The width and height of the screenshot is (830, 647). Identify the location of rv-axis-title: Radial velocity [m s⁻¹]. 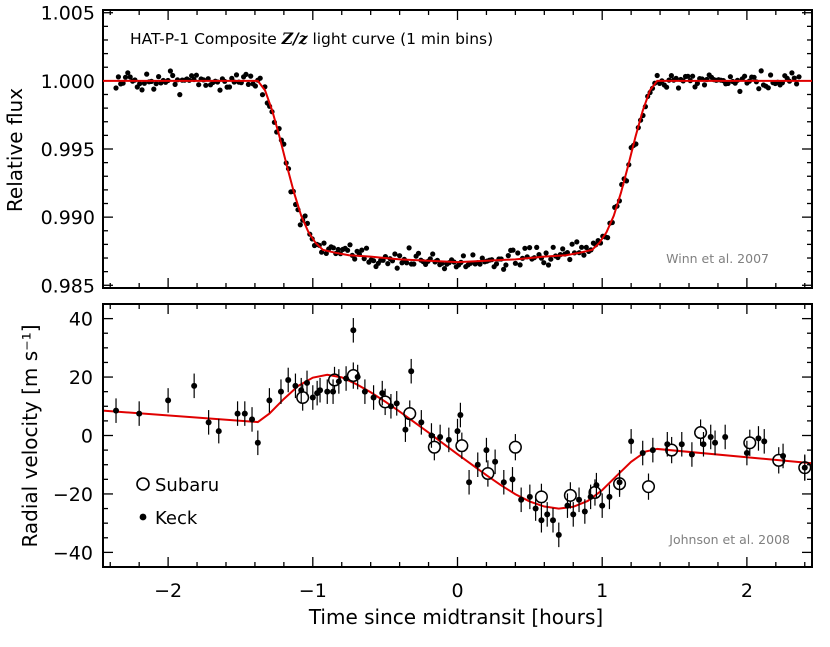
(30, 435).